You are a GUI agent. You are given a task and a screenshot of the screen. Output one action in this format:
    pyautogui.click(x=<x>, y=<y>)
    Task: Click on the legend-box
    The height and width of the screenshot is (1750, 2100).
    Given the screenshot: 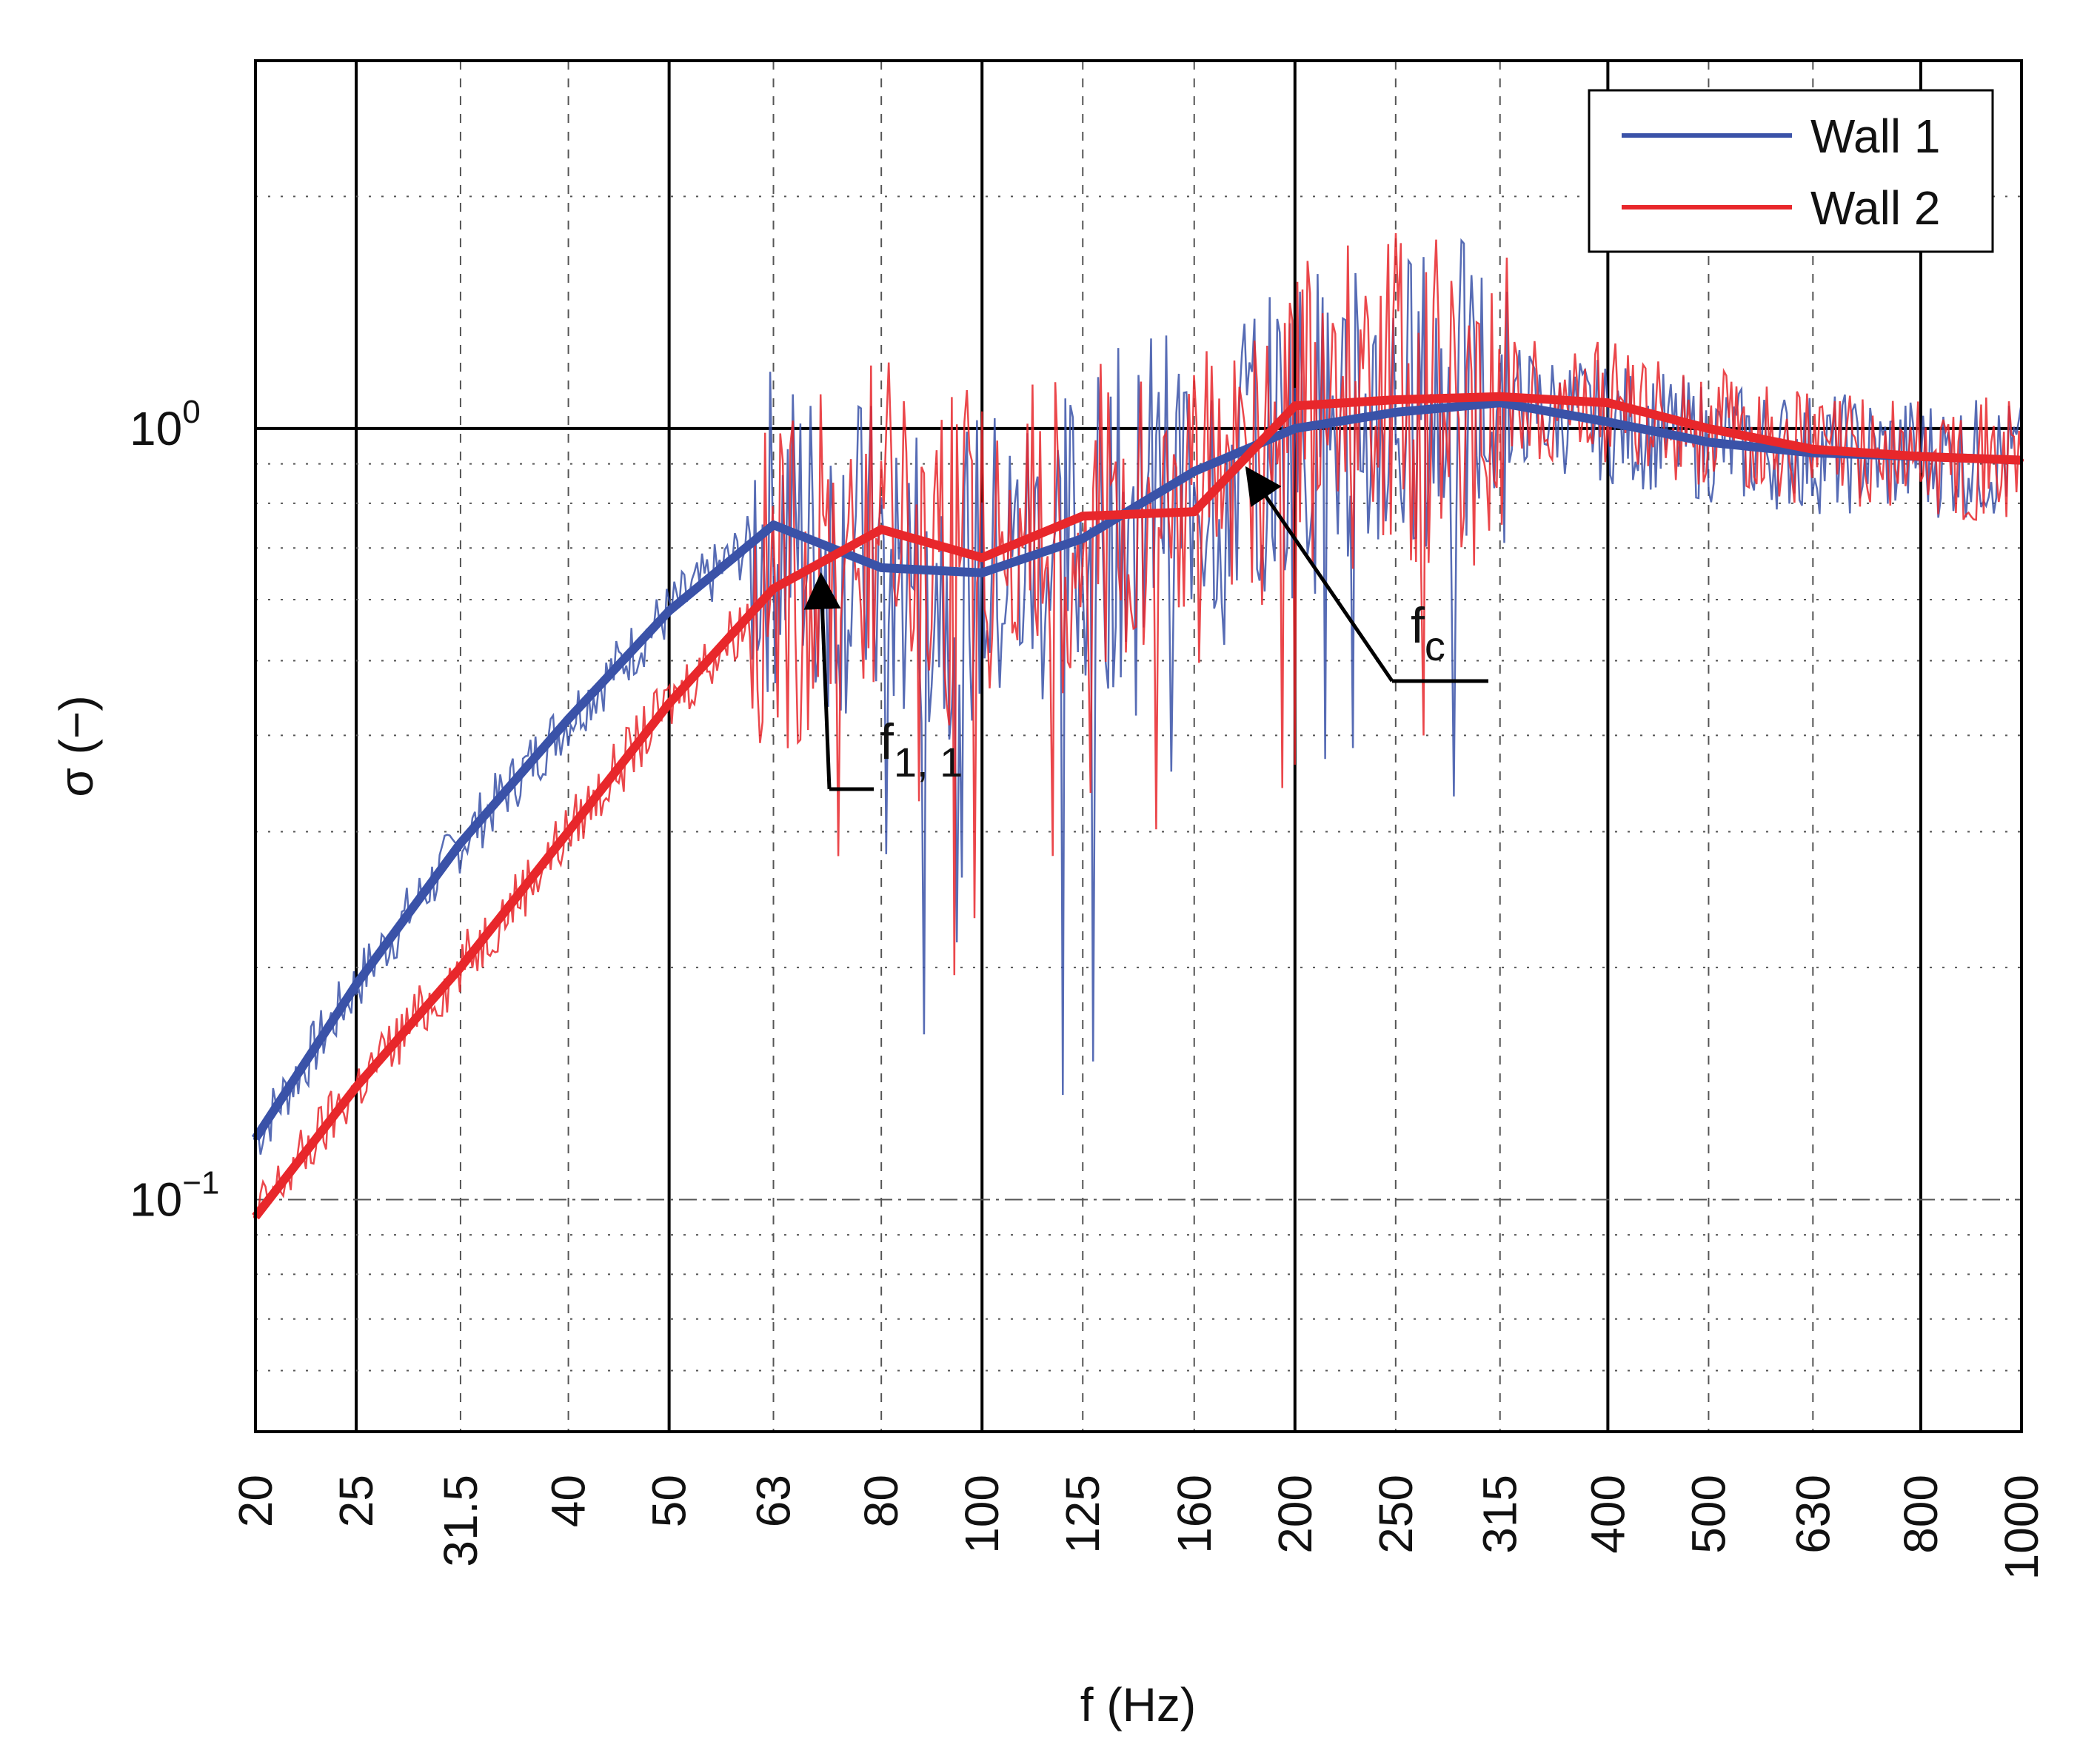 What is the action you would take?
    pyautogui.click(x=1791, y=171)
    